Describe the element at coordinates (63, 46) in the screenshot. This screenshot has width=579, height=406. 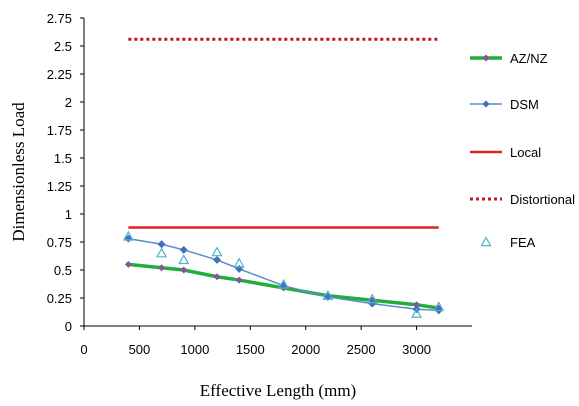
I see `y-tick-label: 2.5` at that location.